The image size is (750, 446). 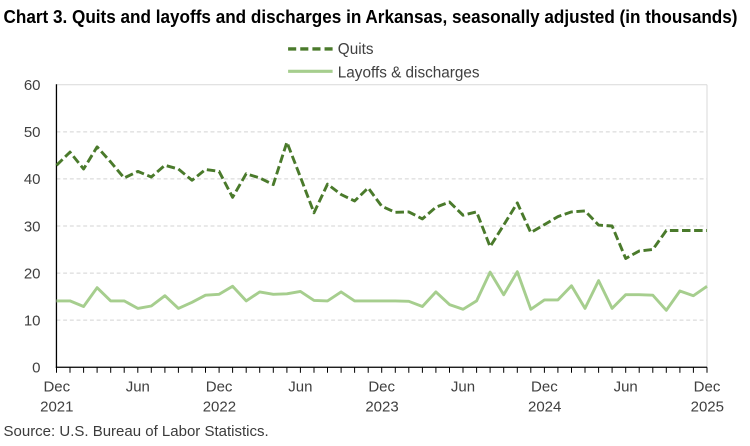 I want to click on svg-text: 60, so click(x=32, y=85).